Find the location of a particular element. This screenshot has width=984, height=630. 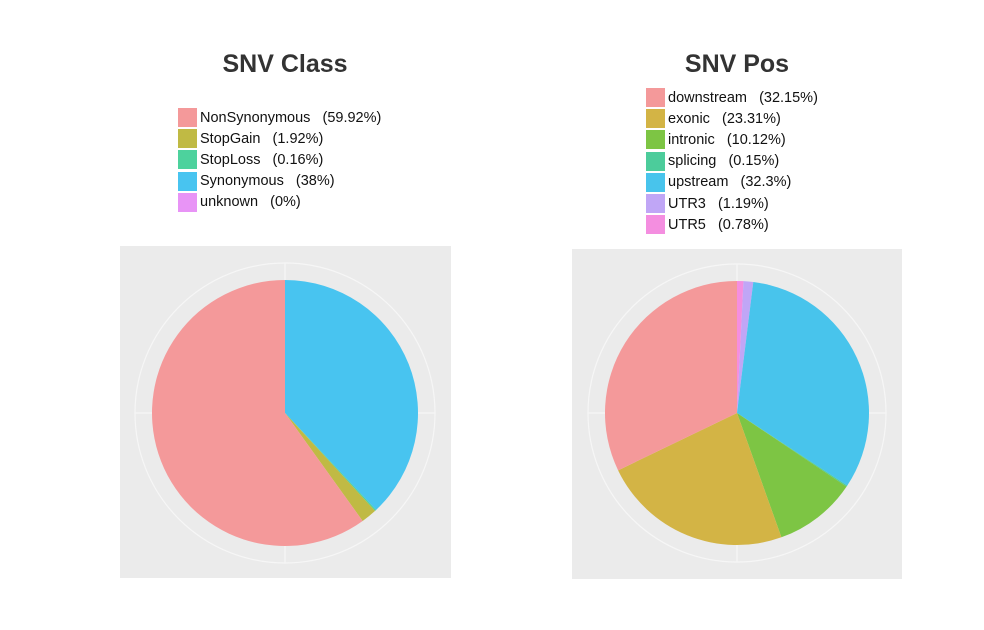

pie-slice-exonic is located at coordinates (700, 479).